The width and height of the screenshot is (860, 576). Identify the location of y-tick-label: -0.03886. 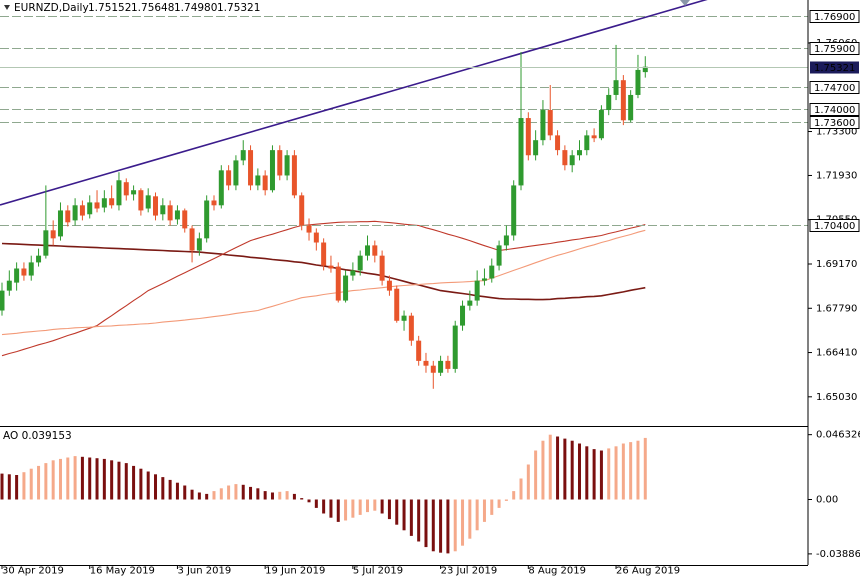
(838, 554).